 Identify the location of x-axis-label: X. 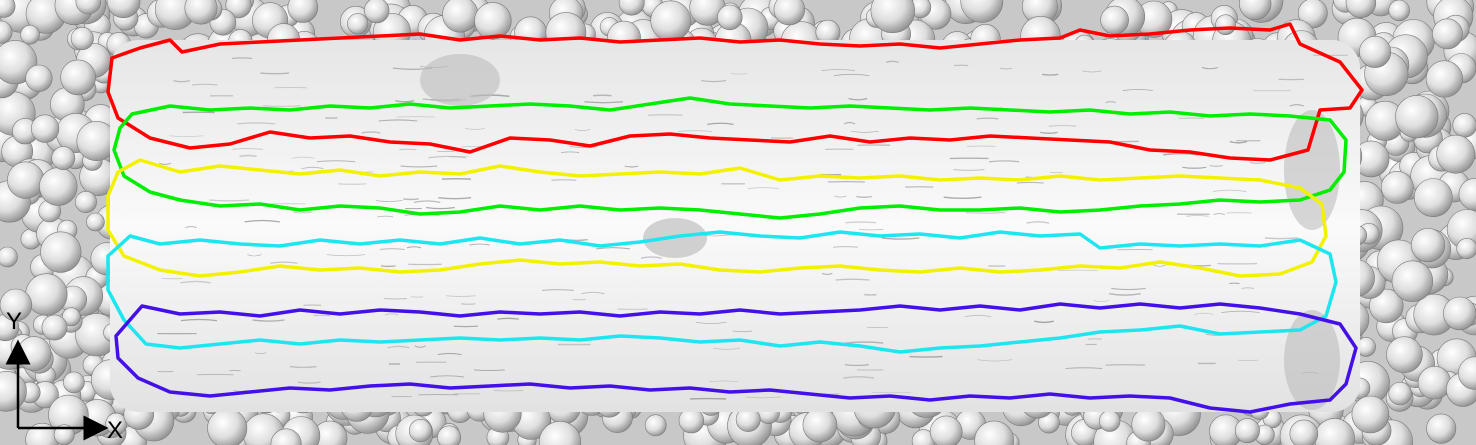
(115, 430).